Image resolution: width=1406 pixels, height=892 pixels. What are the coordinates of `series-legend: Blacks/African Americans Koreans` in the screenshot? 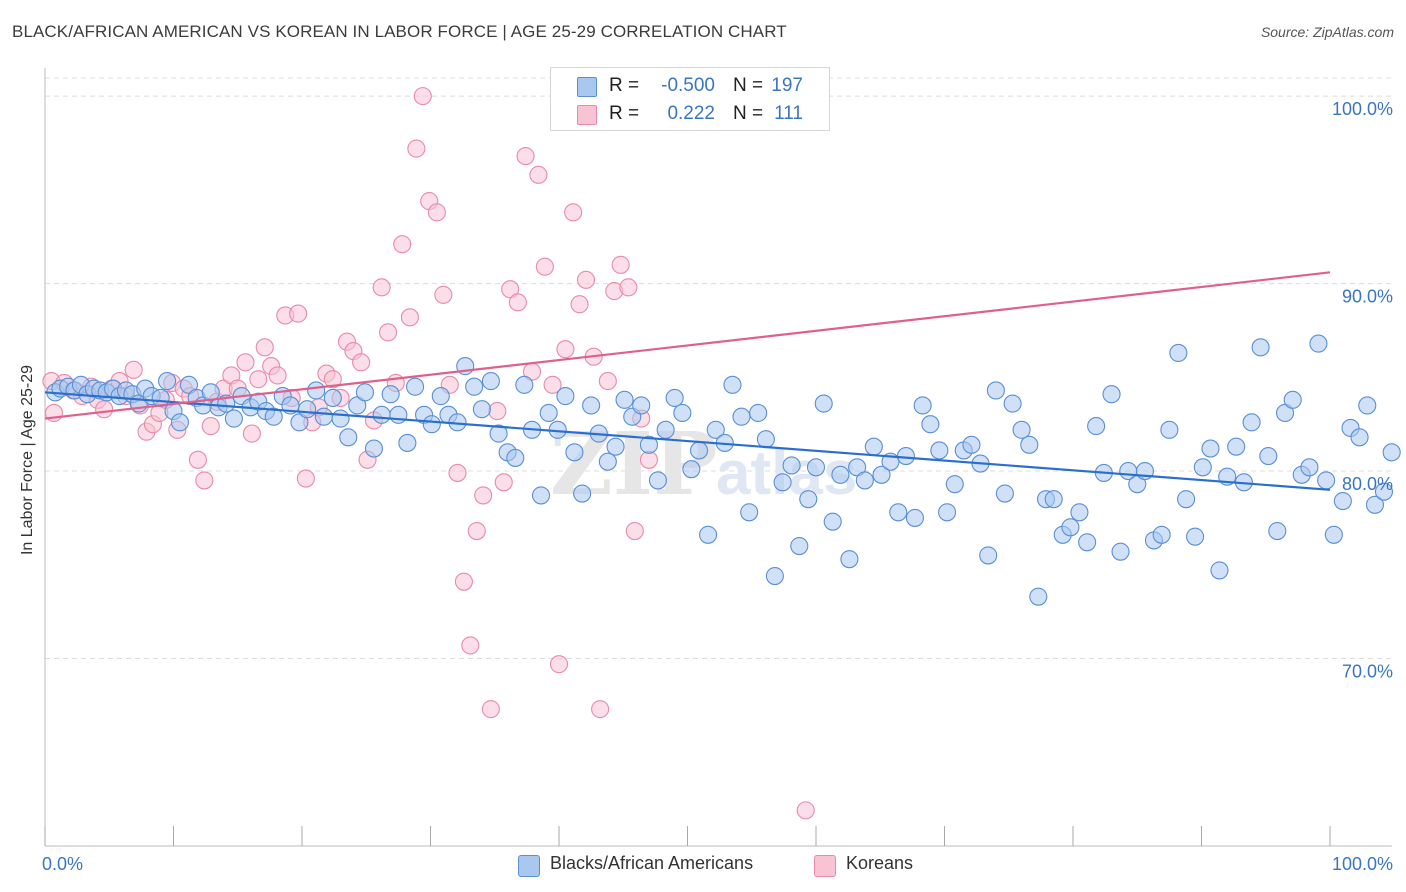 It's located at (703, 865).